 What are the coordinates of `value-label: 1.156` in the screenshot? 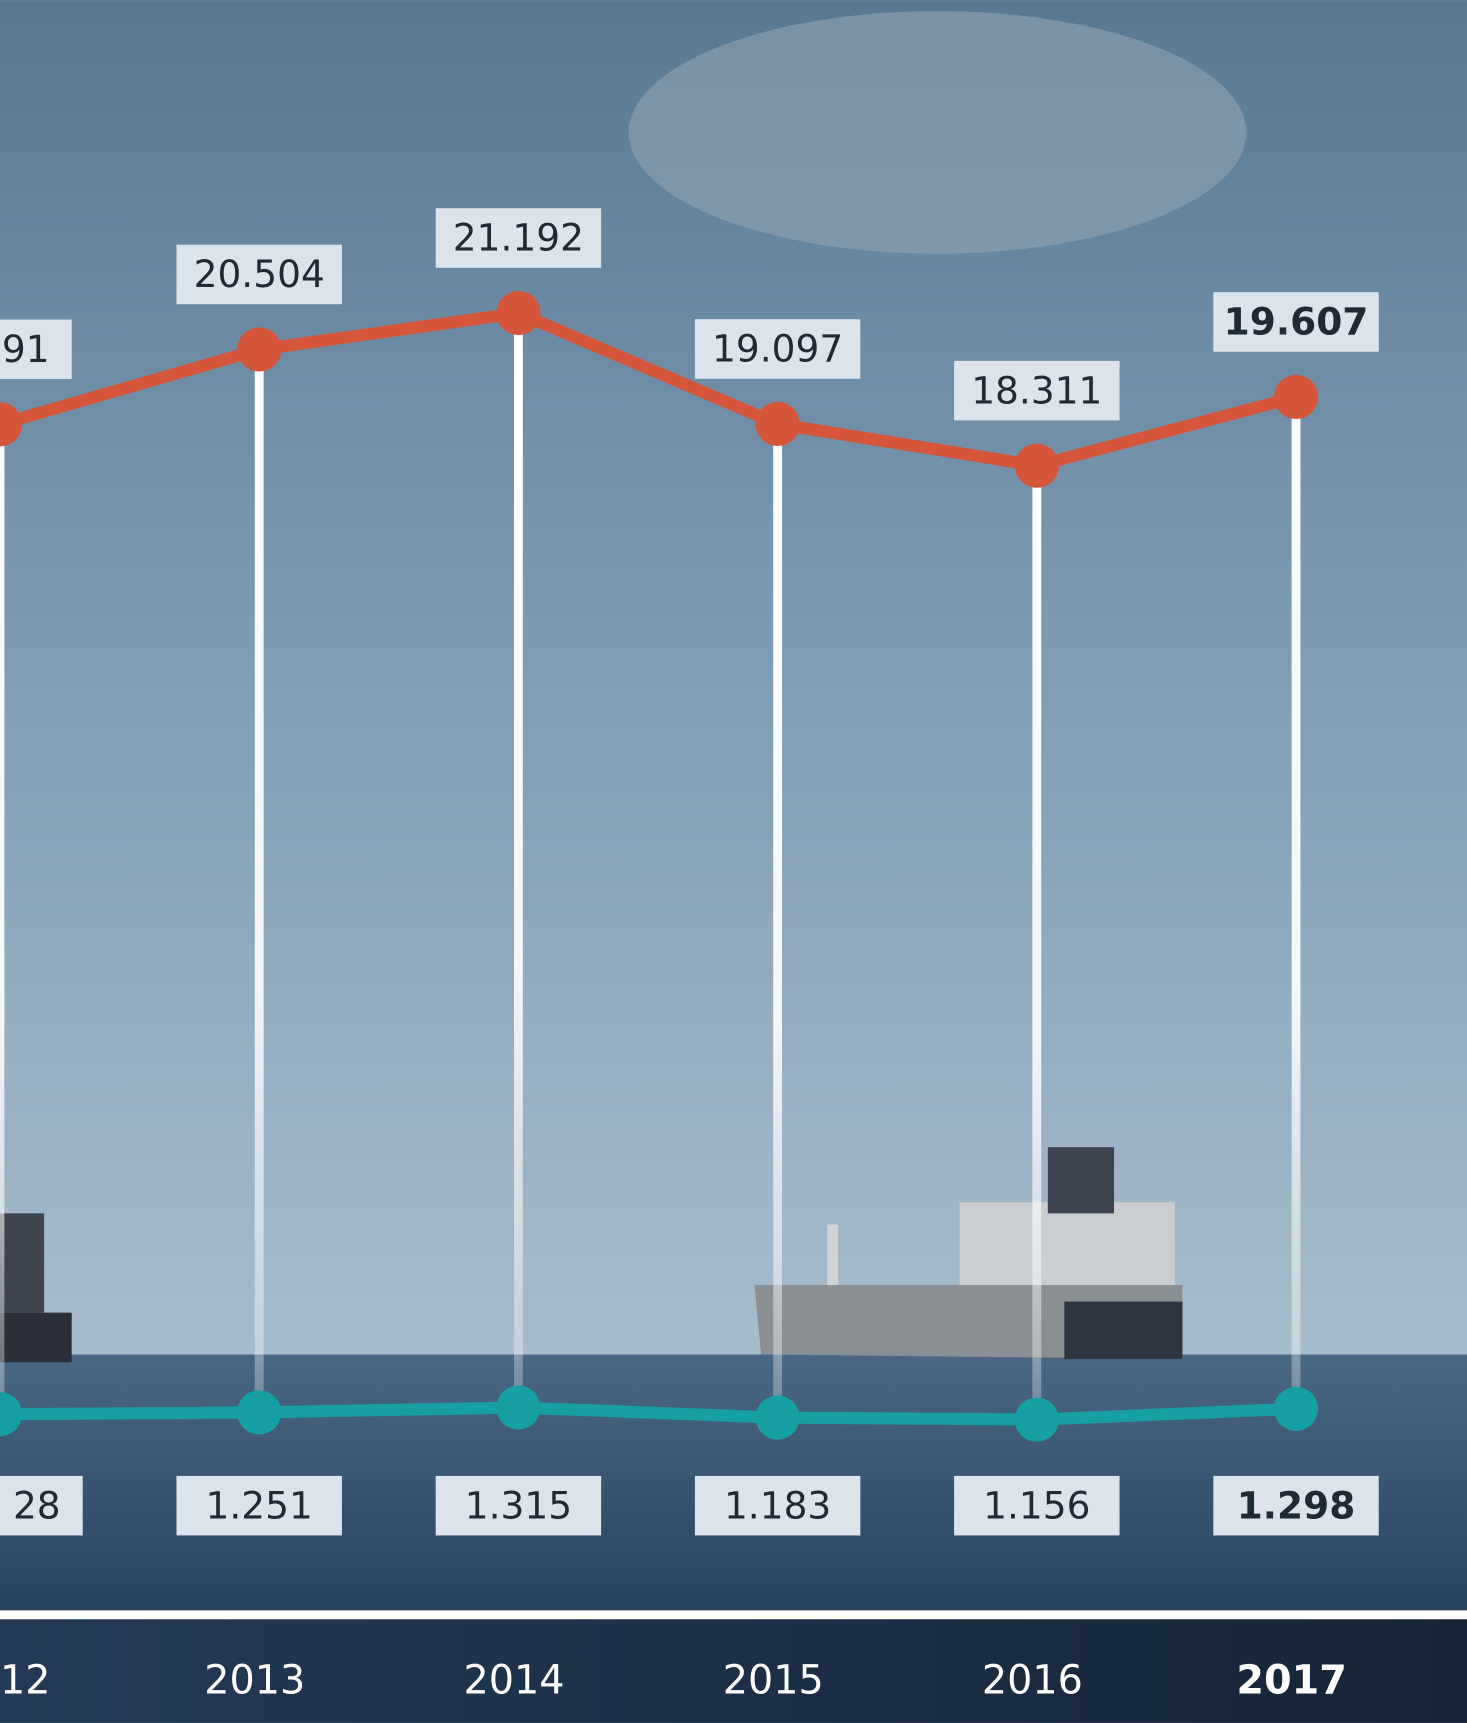 It's located at (1036, 1505).